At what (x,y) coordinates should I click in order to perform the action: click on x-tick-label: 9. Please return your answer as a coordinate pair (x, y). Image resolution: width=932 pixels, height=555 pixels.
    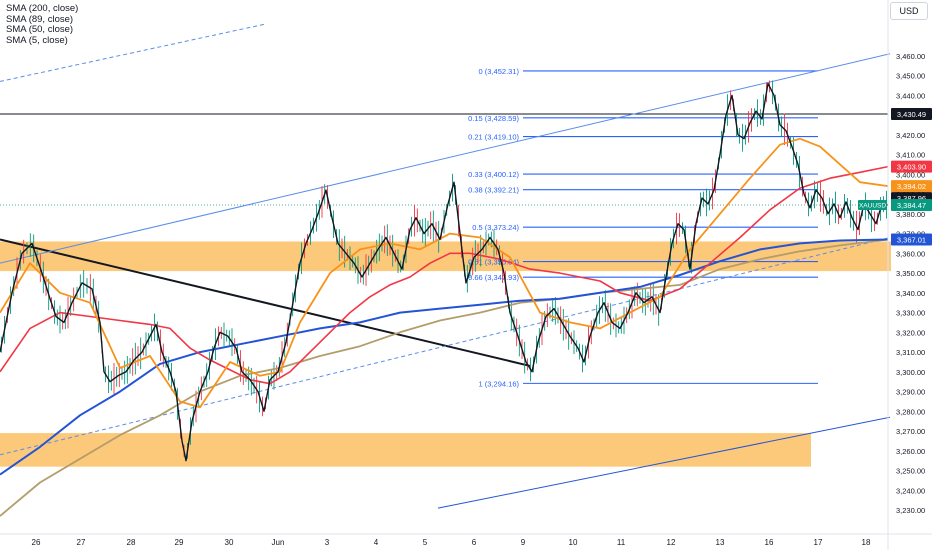
    Looking at the image, I should click on (523, 542).